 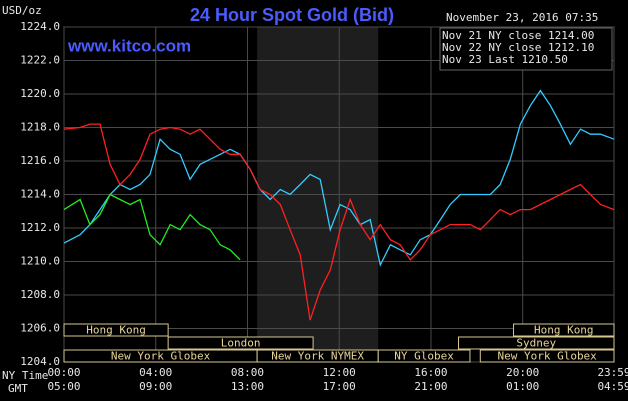 I want to click on x-tick-label: 08:00, so click(x=247, y=372).